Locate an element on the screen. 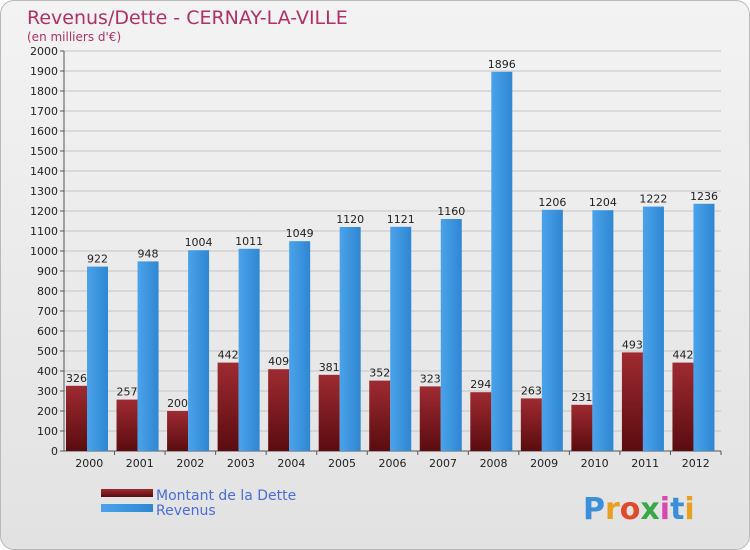 This screenshot has height=550, width=750. y-tick-label: 1400 is located at coordinates (44, 171).